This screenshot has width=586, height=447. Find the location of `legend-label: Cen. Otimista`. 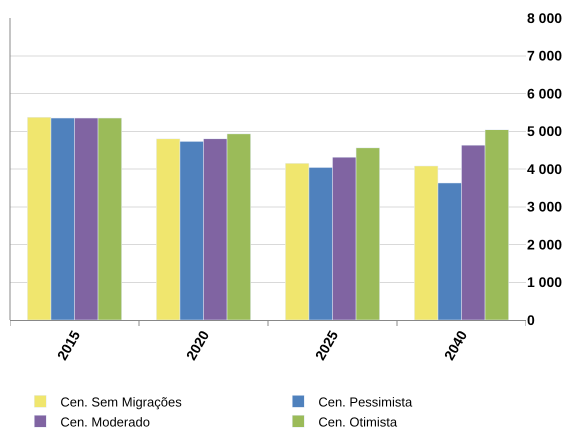

legend-label: Cen. Otimista is located at coordinates (358, 422).